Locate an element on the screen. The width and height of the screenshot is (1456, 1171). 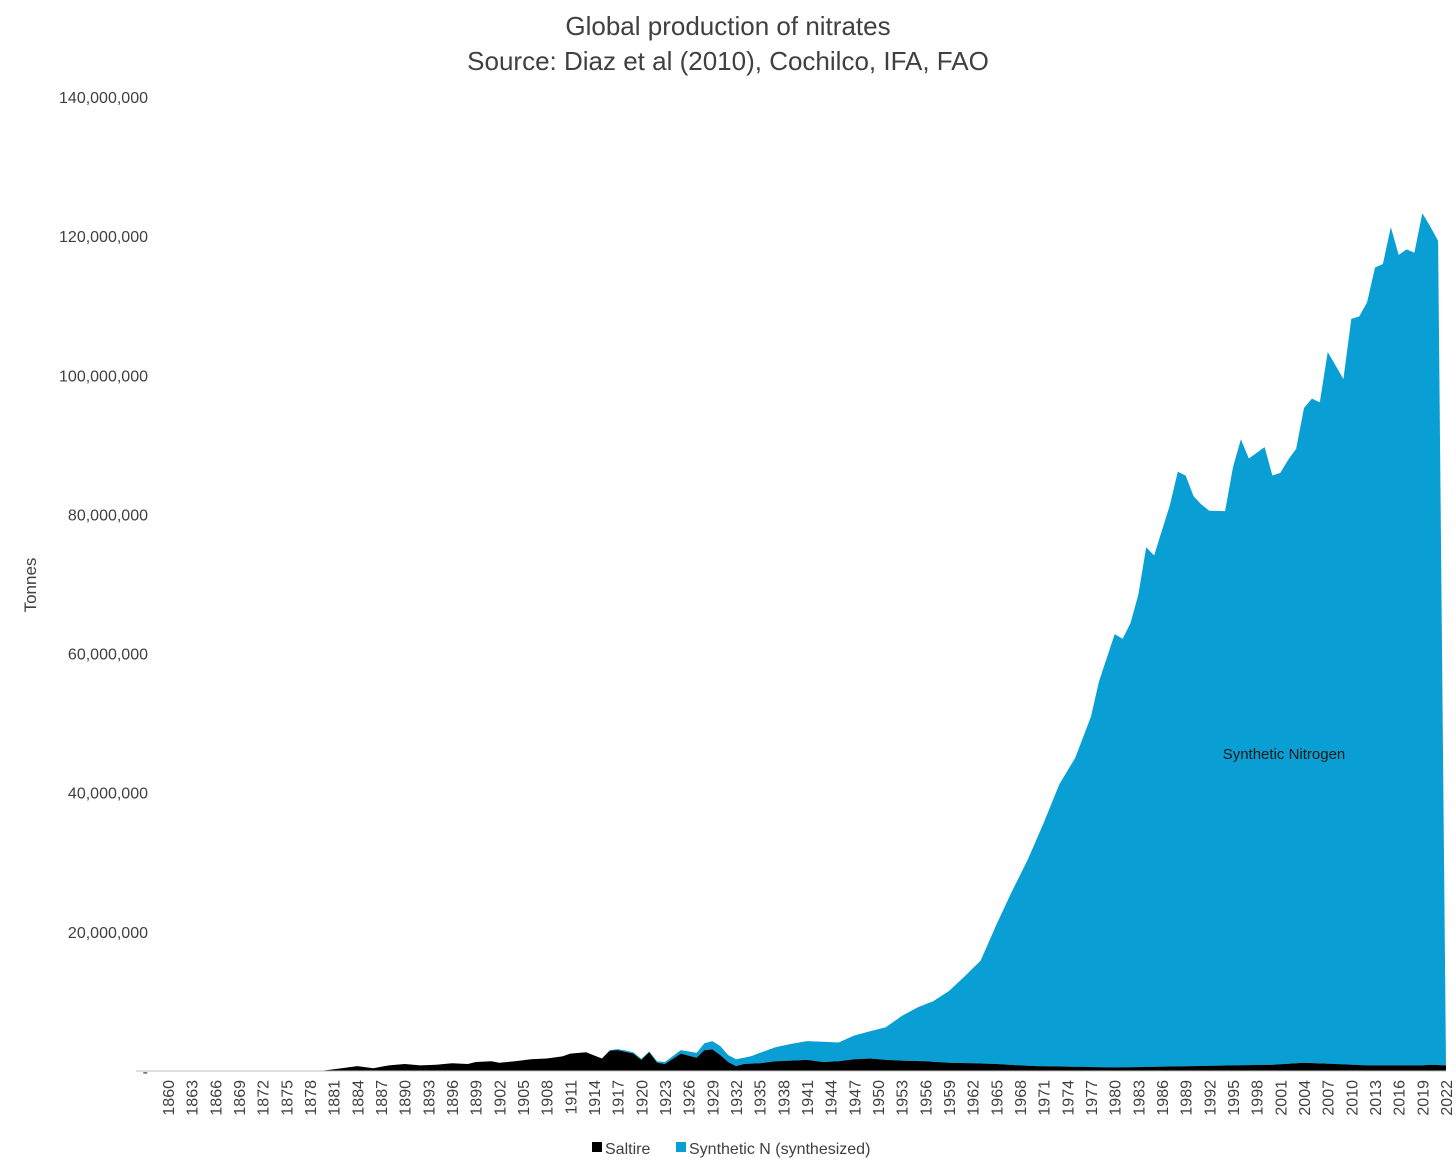
x-tick-label: 2007 is located at coordinates (1329, 1098).